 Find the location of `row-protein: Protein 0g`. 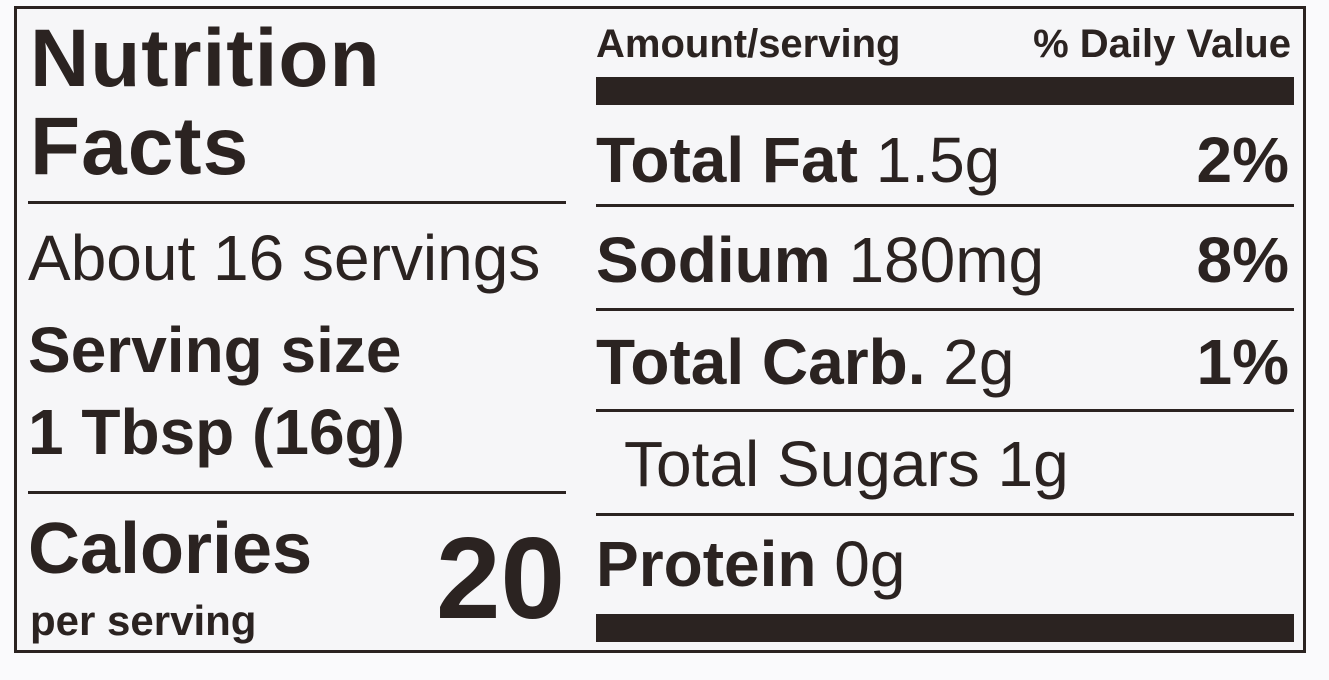

row-protein: Protein 0g is located at coordinates (750, 564).